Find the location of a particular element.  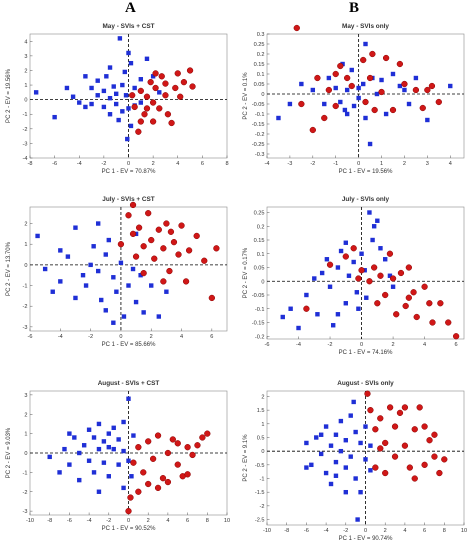

y-tick-label: -2 is located at coordinates (25, 493).